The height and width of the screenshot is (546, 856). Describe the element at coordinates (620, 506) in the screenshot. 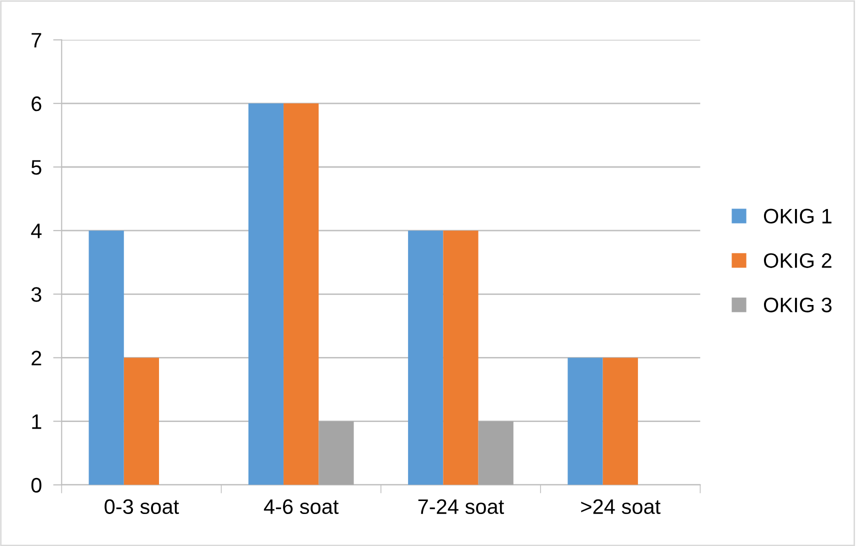

I see `x-tick-label: >24 soat` at that location.